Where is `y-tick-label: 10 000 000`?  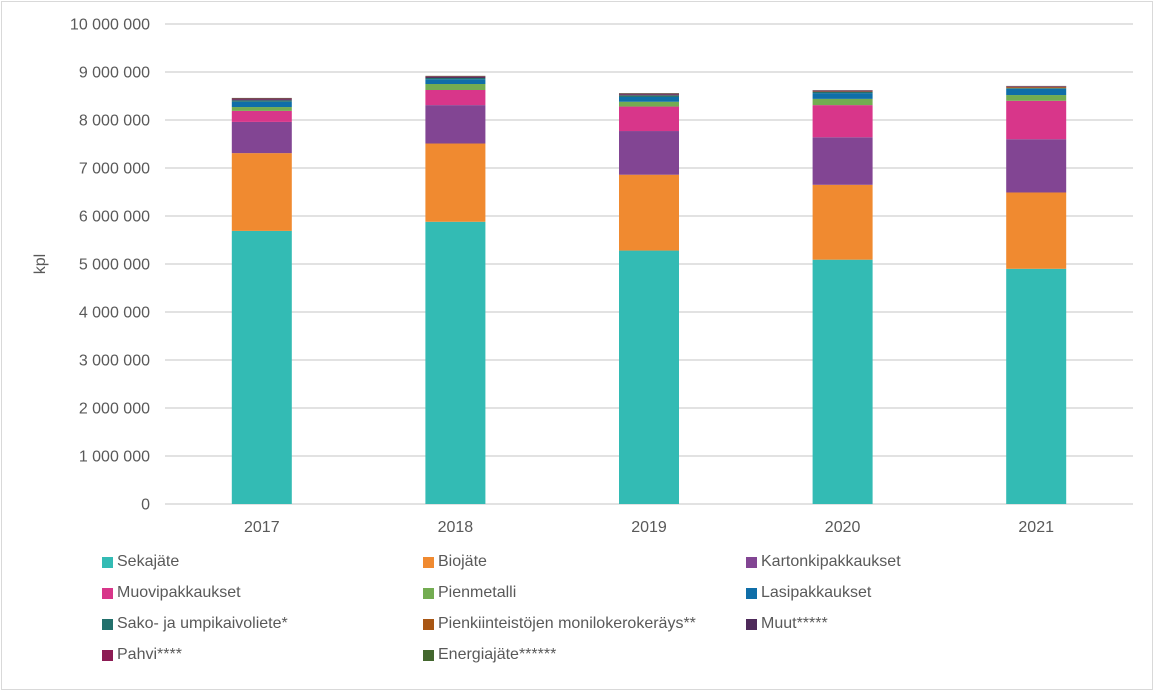 y-tick-label: 10 000 000 is located at coordinates (110, 25).